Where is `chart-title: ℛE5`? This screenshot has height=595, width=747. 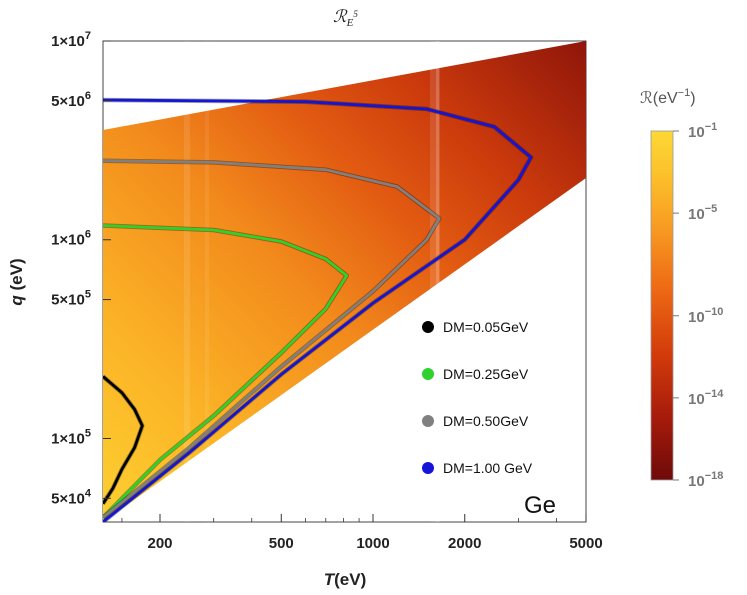 chart-title: ℛE5 is located at coordinates (345, 18).